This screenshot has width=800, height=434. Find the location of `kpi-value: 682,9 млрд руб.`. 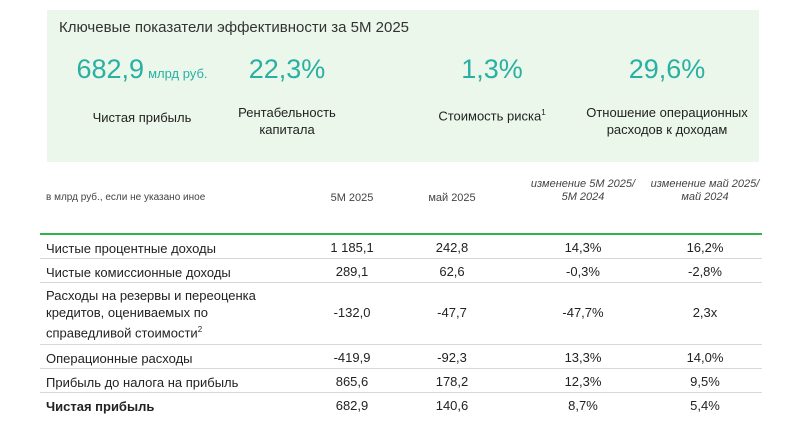

kpi-value: 682,9 млрд руб. is located at coordinates (142, 69).